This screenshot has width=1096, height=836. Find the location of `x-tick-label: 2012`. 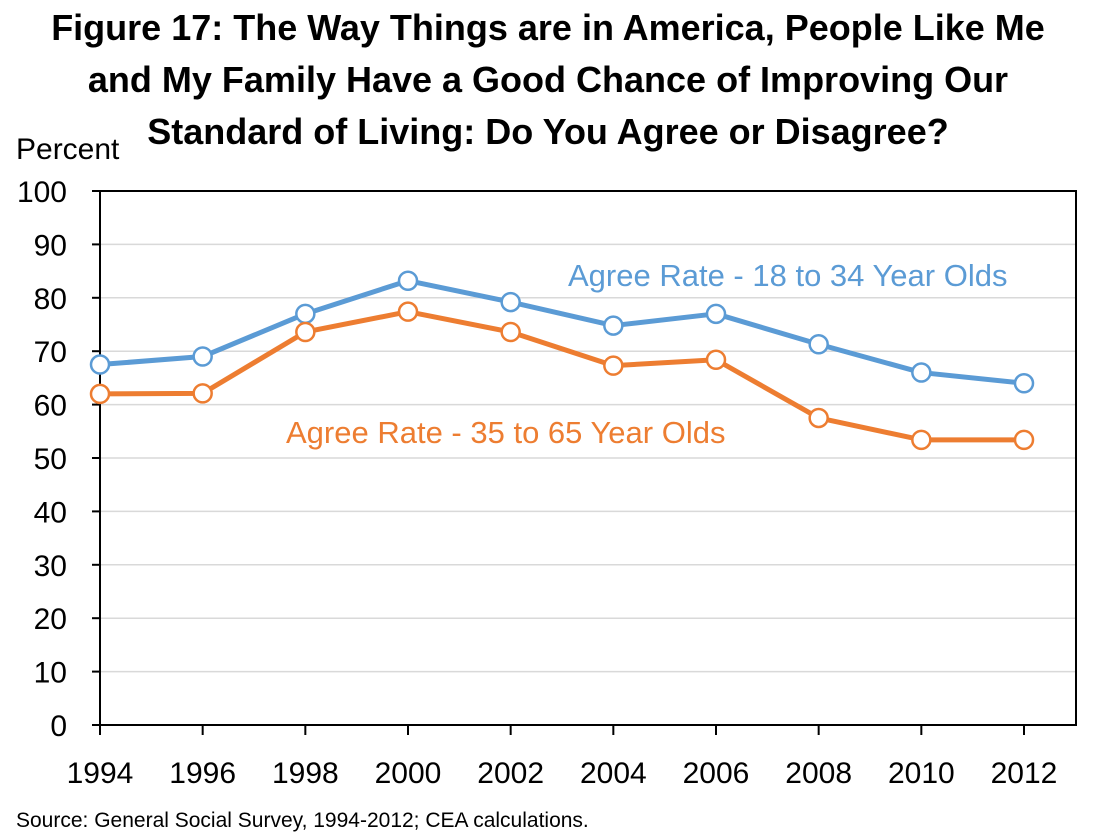

x-tick-label: 2012 is located at coordinates (1024, 773).